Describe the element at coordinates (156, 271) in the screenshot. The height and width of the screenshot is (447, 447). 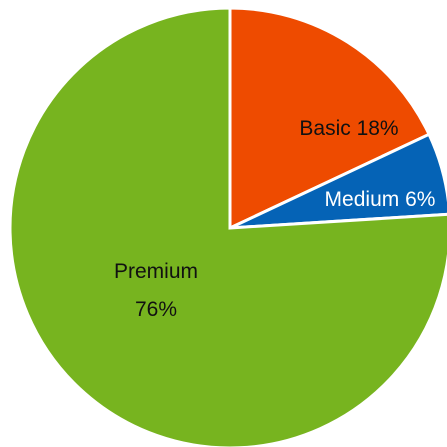
I see `slice-label-premium-name: Premium` at that location.